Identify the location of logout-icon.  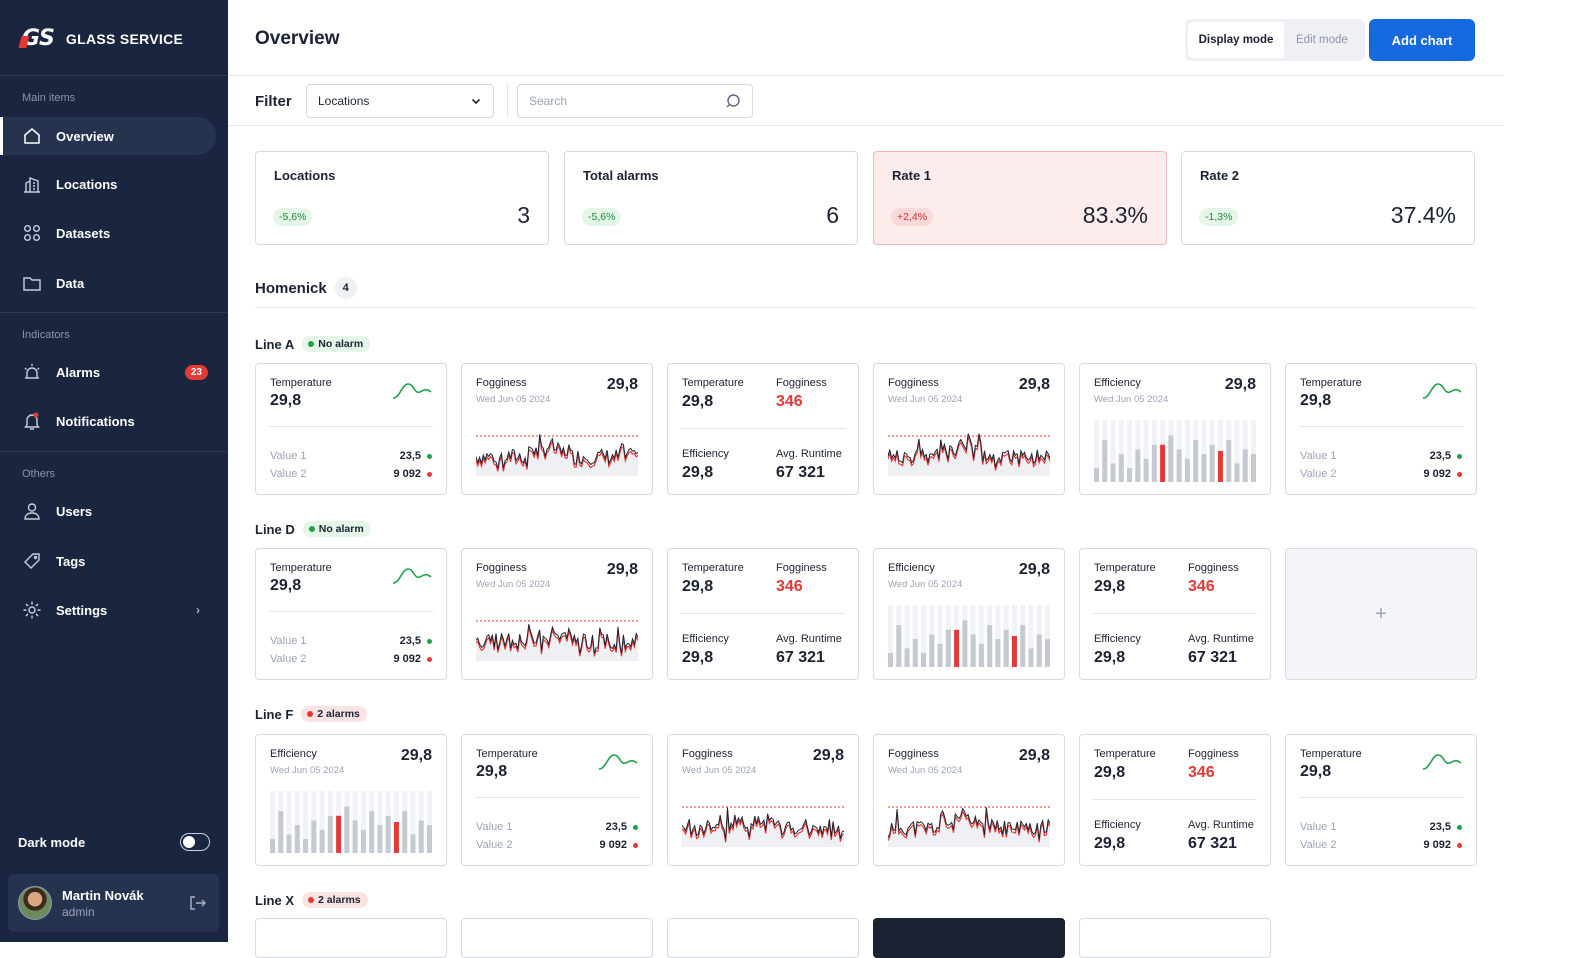
(197, 903).